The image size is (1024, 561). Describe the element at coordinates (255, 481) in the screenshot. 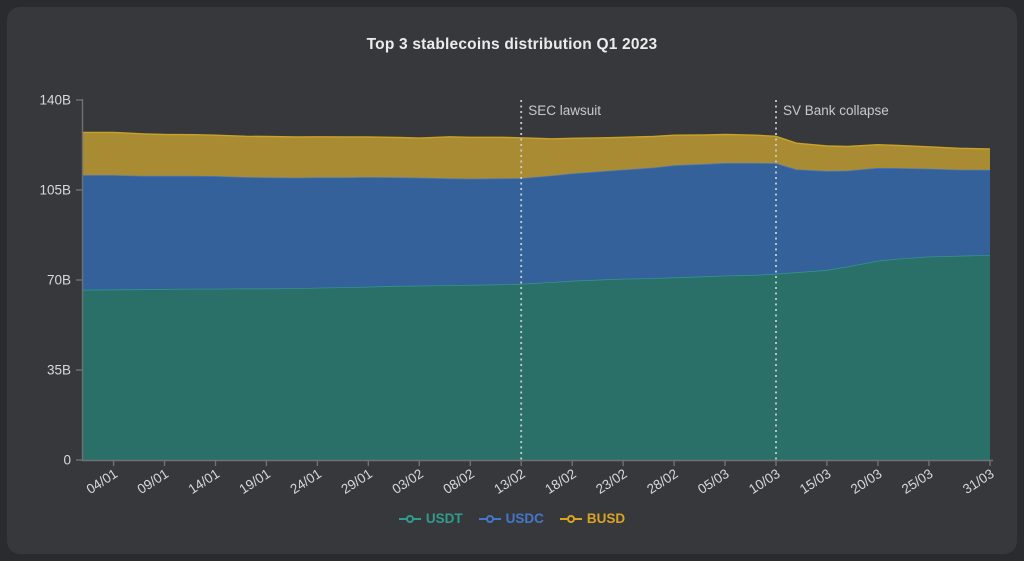

I see `x-tick-label: 19/01` at that location.